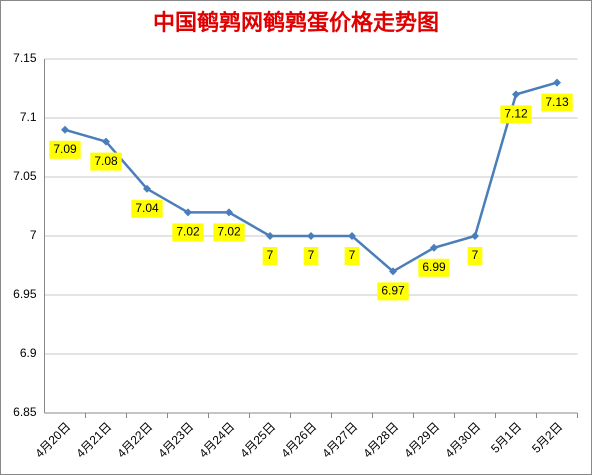 The width and height of the screenshot is (592, 475). What do you see at coordinates (25, 412) in the screenshot?
I see `y-tick-label: 6.85` at bounding box center [25, 412].